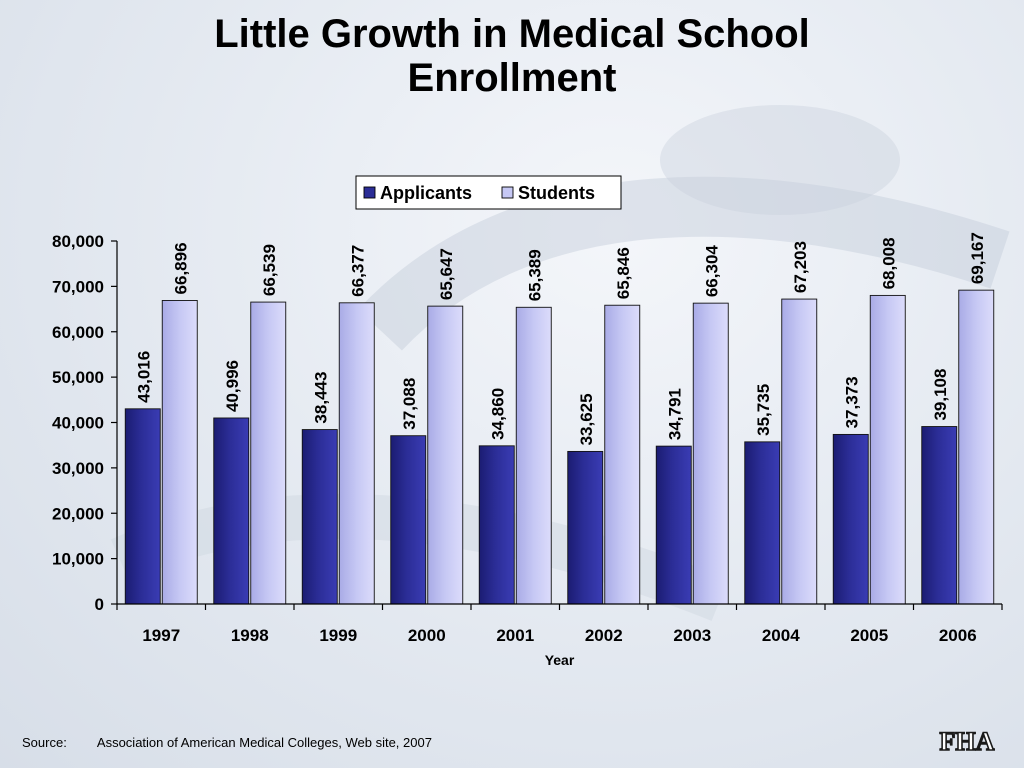 The height and width of the screenshot is (768, 1024). I want to click on data-label-students: 67,203, so click(800, 267).